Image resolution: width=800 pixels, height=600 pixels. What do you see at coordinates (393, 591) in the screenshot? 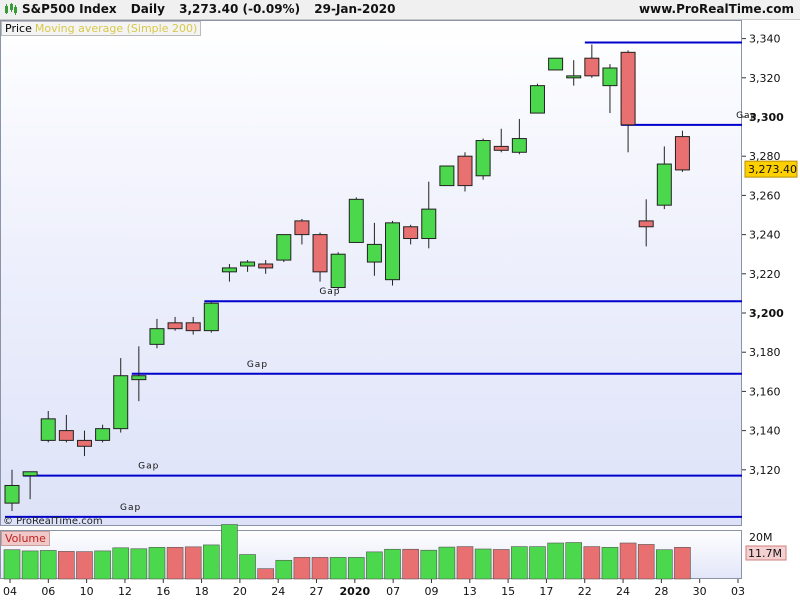
I see `x-tick-label: 07` at bounding box center [393, 591].